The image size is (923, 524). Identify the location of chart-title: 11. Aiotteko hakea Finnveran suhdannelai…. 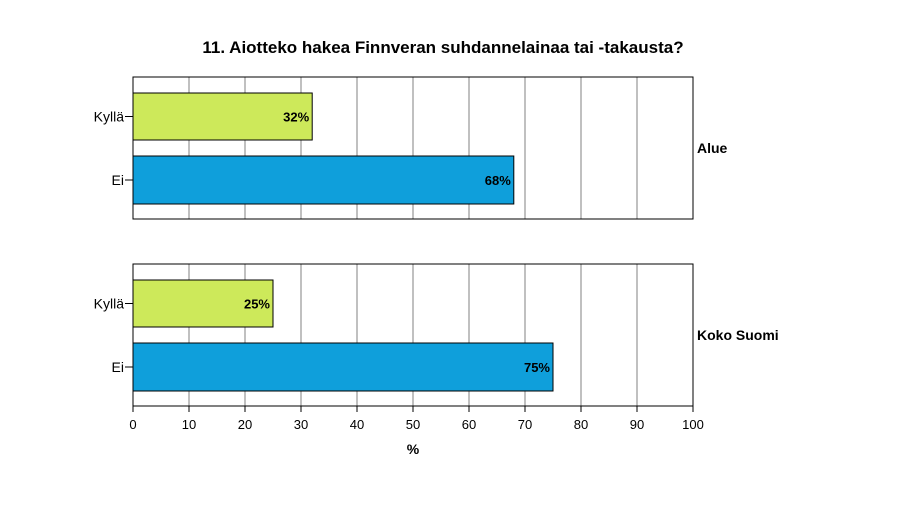
(442, 47).